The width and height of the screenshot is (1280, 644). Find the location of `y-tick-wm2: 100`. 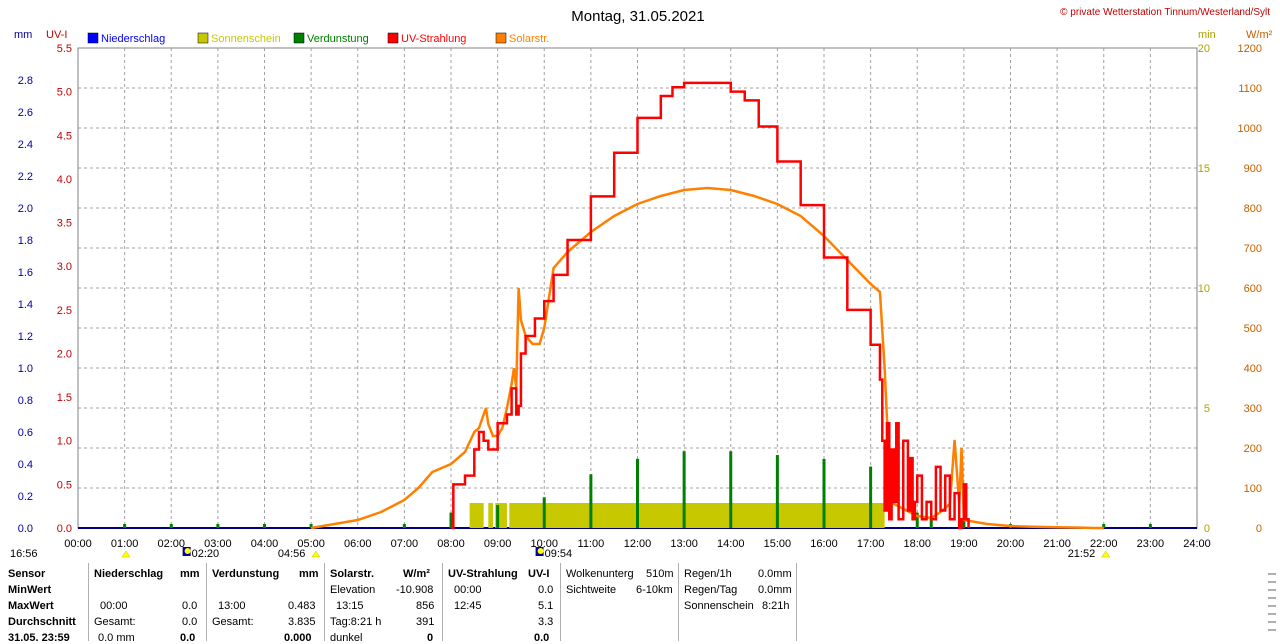

y-tick-wm2: 100 is located at coordinates (1253, 489).